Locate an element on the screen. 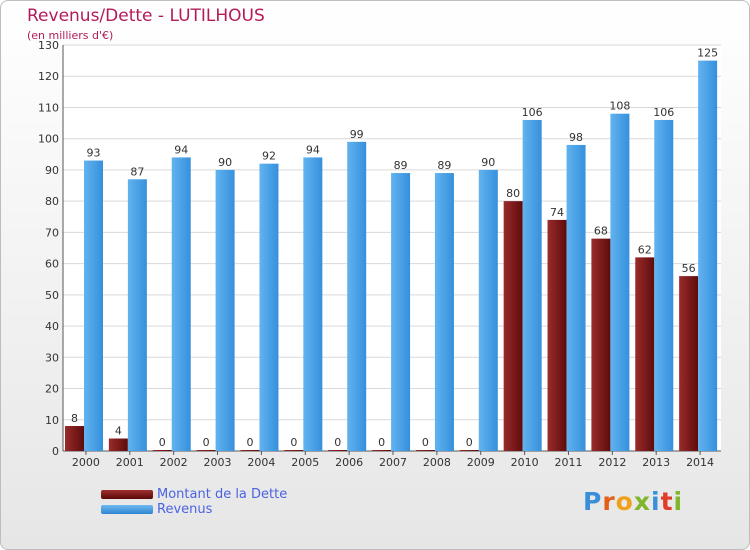  data-label-revenue: 92 is located at coordinates (269, 156).